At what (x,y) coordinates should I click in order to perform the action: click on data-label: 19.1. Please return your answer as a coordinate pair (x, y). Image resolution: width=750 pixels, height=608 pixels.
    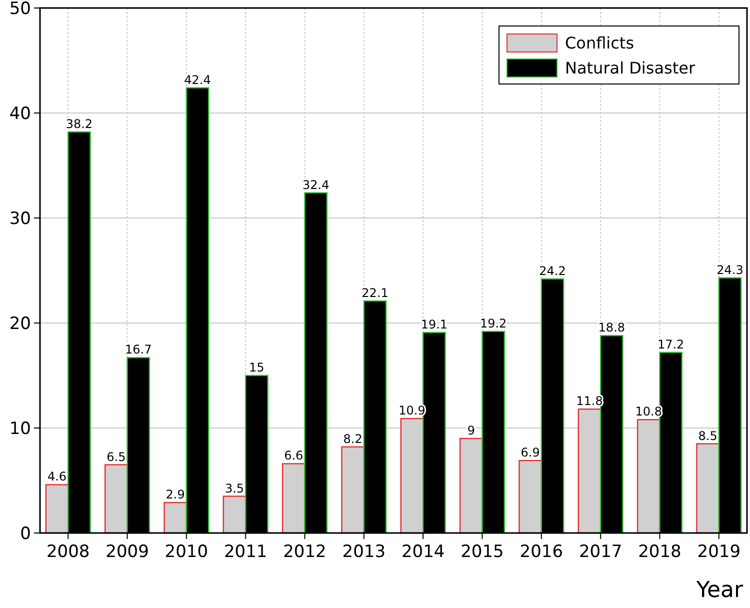
    Looking at the image, I should click on (434, 324).